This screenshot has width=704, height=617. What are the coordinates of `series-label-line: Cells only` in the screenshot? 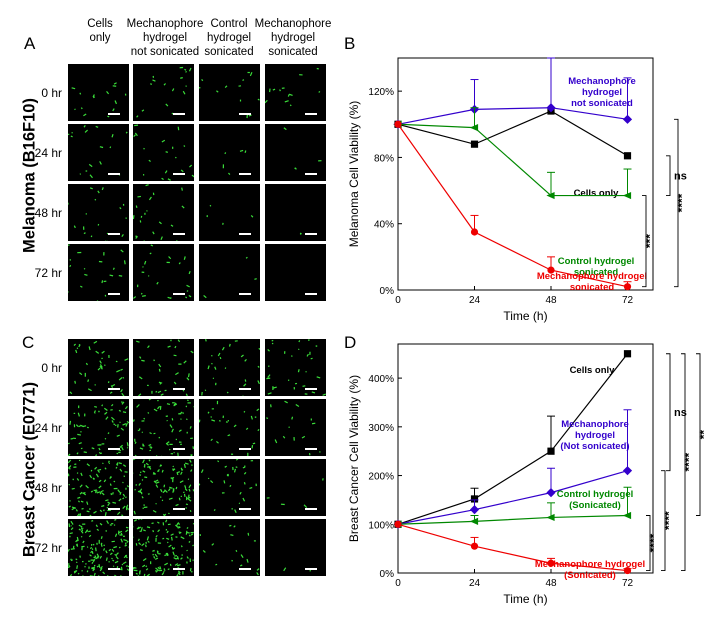 It's located at (597, 193).